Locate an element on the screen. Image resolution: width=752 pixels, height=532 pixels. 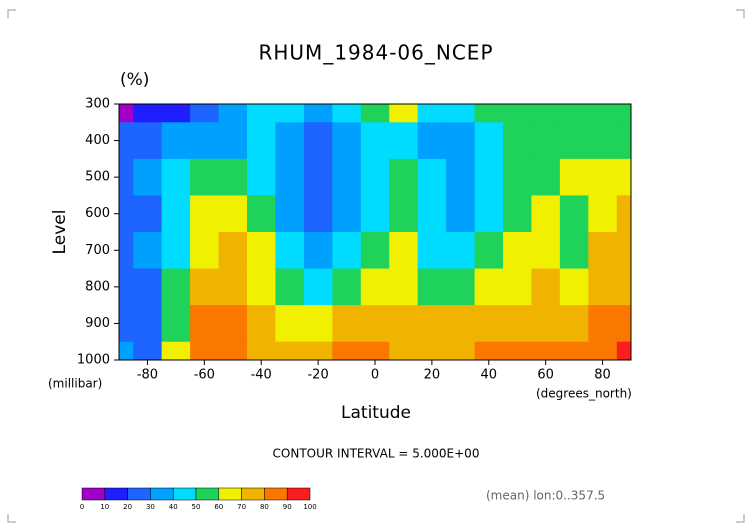
y-tick-label: 500 is located at coordinates (97, 177).